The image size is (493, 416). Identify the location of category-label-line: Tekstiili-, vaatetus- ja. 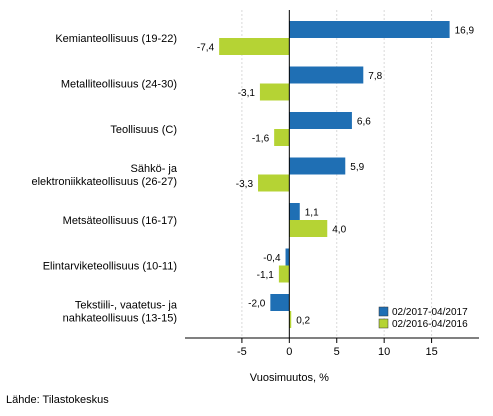
(126, 306).